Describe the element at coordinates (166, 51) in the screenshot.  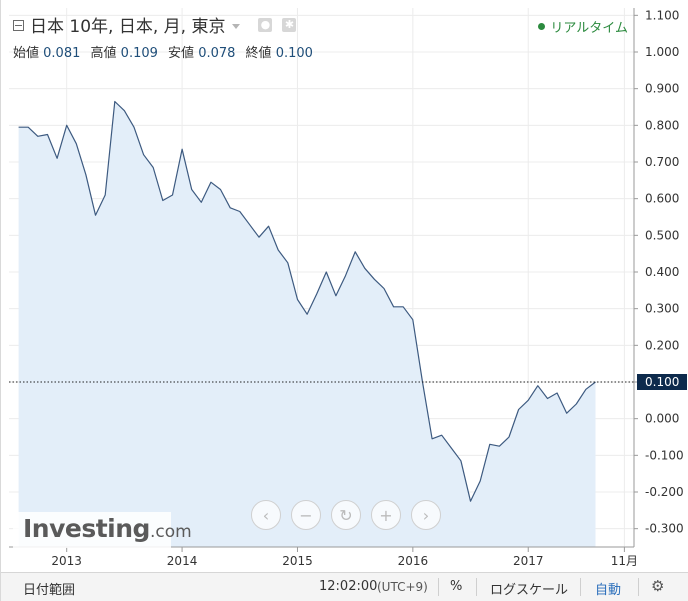
I see `ohlc-readout: 始値 0.081 高値 0.109 安値 0.078 終値 0.100` at that location.